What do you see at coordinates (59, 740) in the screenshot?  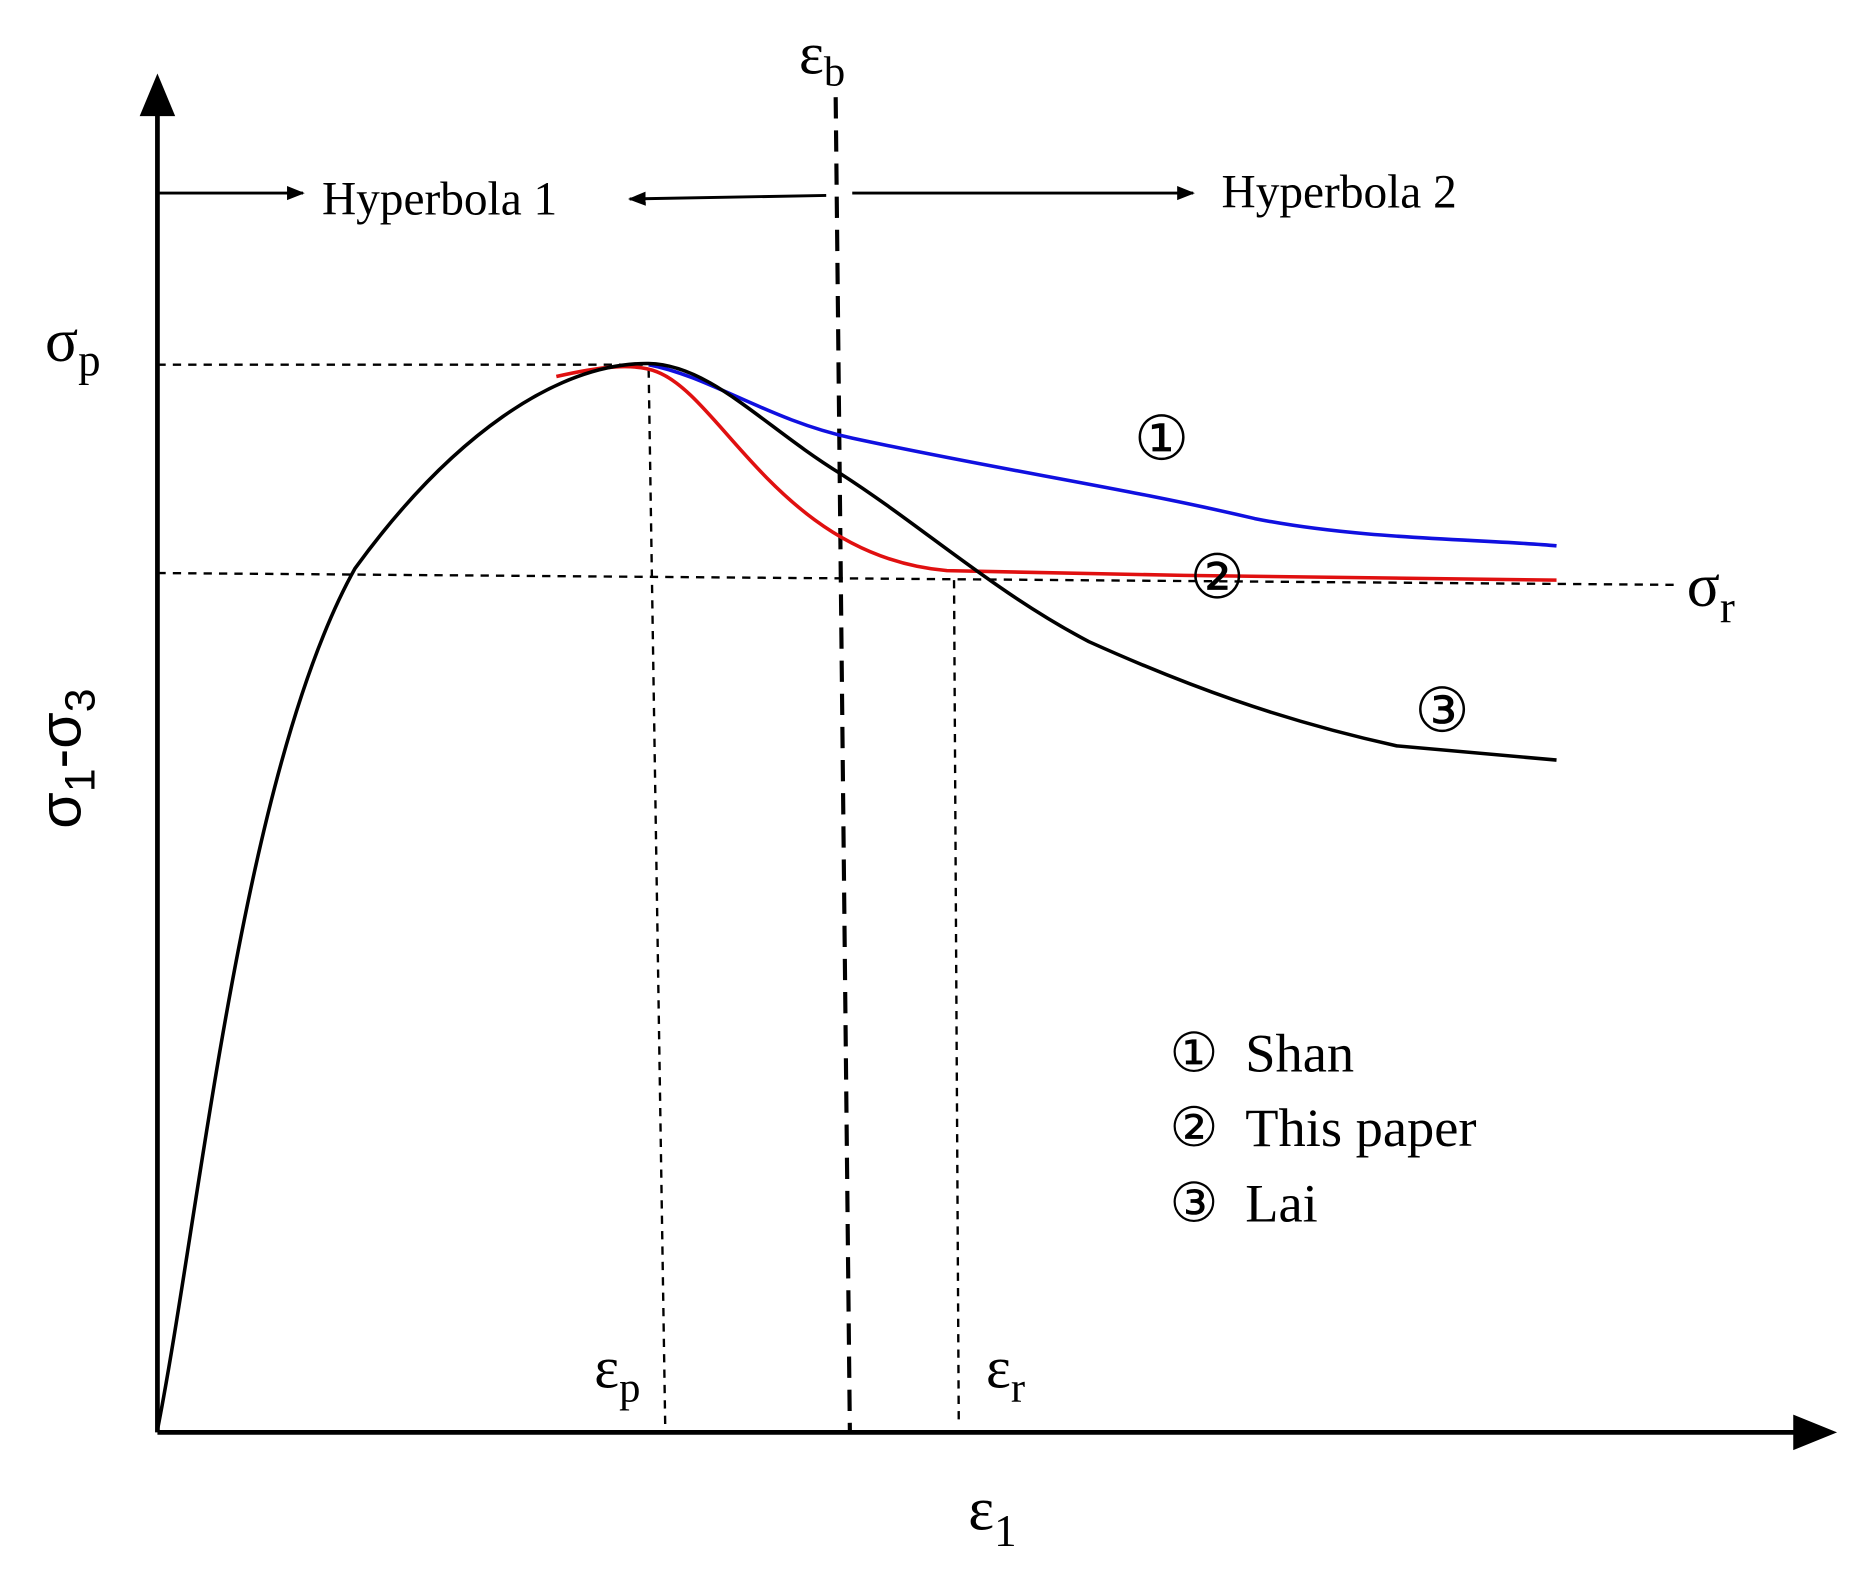 I see `symbol: -σ` at bounding box center [59, 740].